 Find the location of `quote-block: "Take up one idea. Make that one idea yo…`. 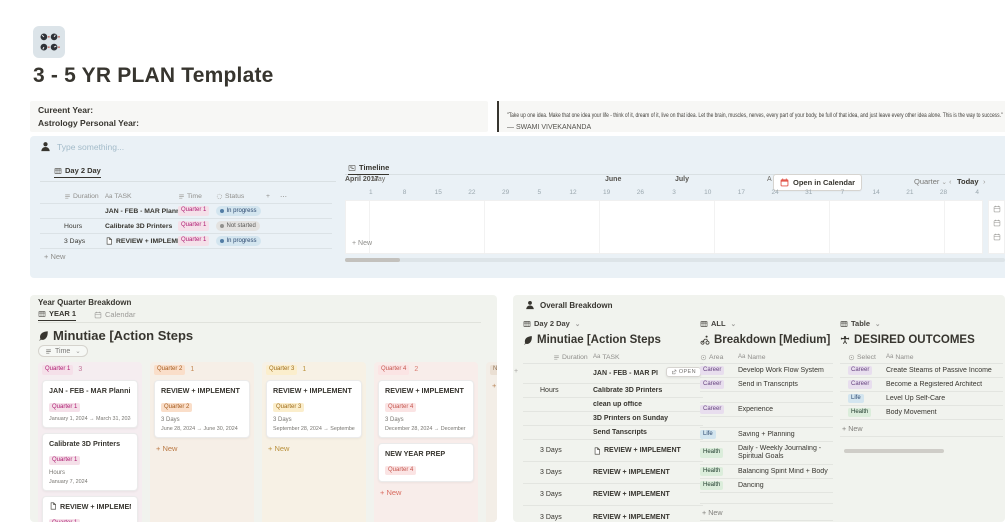

quote-block: "Take up one idea. Make that one idea yo… is located at coordinates (751, 116).